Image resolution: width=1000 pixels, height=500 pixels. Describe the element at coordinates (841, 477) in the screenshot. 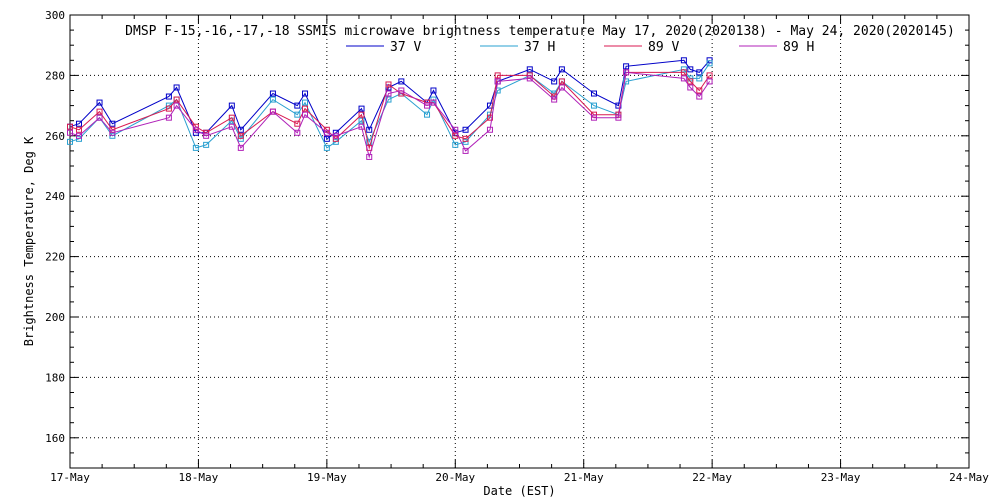

I see `x-tick-label-6: 23-May` at that location.